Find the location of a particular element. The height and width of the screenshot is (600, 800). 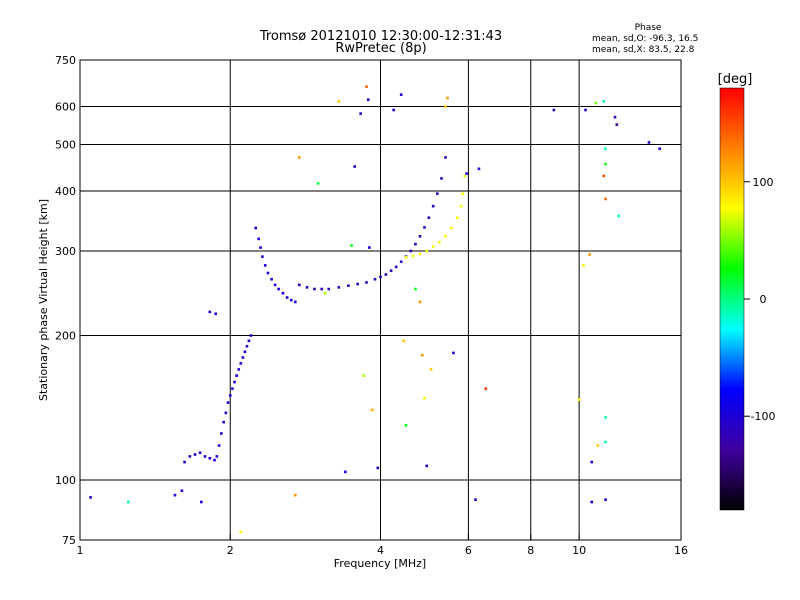

x-axis: 1 2 4 6 8 10 16 is located at coordinates (382, 545).